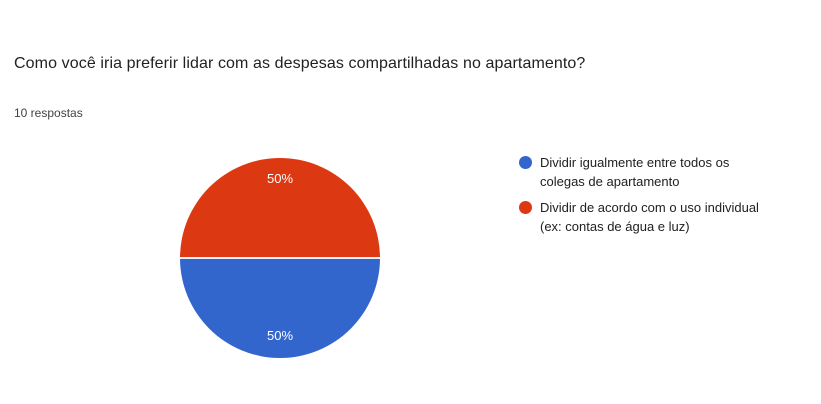 Image resolution: width=821 pixels, height=404 pixels. I want to click on pie-circle: 50% 50%, so click(280, 258).